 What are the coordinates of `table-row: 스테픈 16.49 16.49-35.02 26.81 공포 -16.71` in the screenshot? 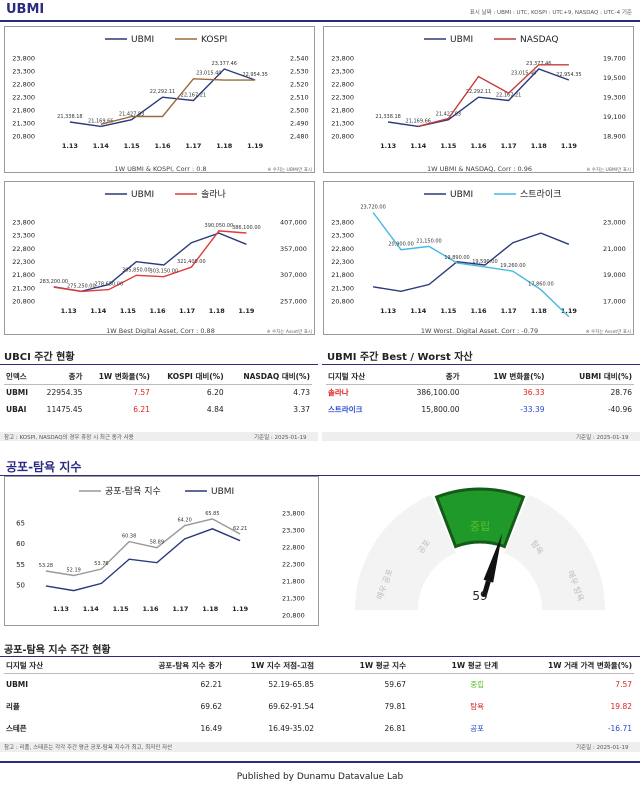 It's located at (319, 728).